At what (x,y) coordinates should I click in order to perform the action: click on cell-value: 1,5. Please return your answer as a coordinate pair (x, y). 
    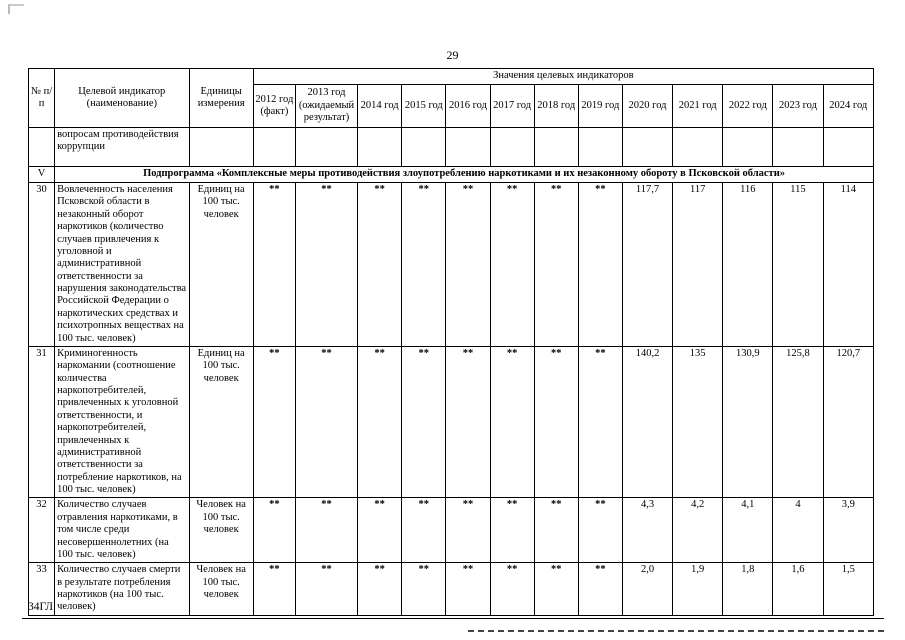
    Looking at the image, I should click on (848, 589).